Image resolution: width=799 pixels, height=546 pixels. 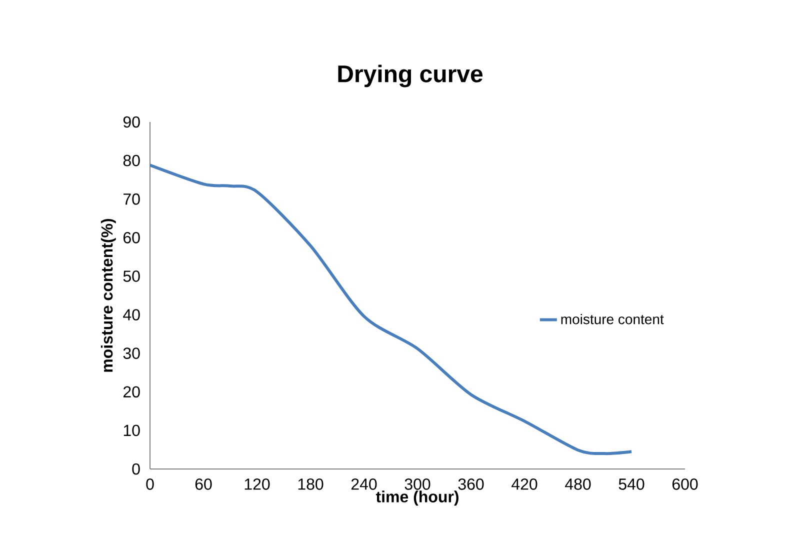 What do you see at coordinates (108, 295) in the screenshot?
I see `y-axis-title: moisture content(%)` at bounding box center [108, 295].